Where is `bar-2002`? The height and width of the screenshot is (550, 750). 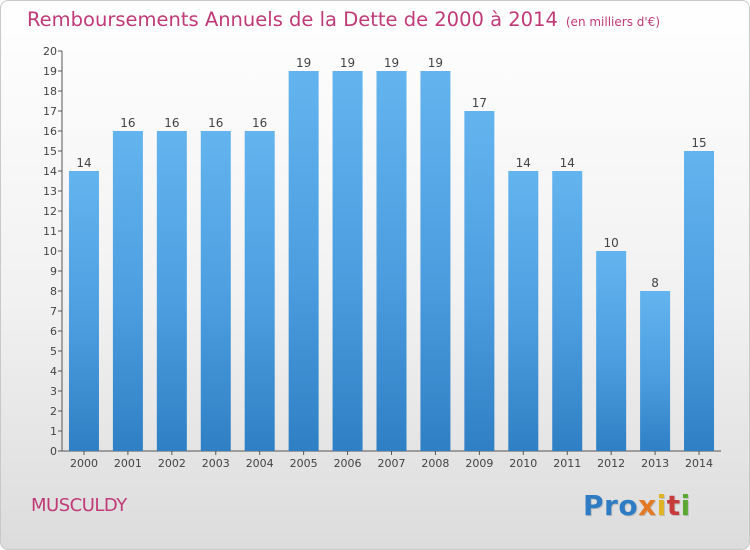 bar-2002 is located at coordinates (171, 291).